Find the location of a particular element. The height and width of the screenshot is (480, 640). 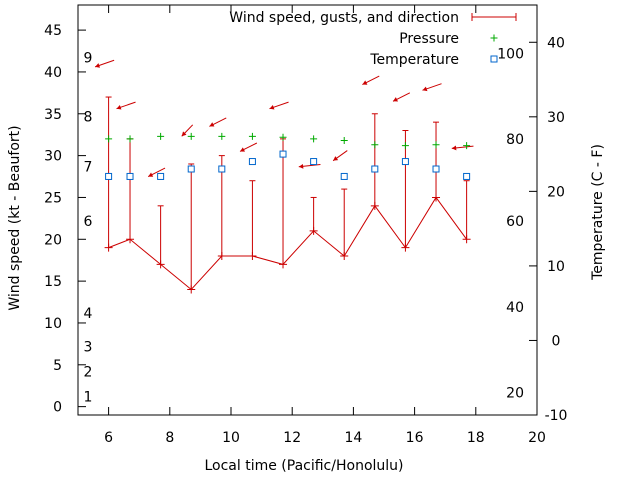

y2-tick-label: -10 is located at coordinates (556, 416).